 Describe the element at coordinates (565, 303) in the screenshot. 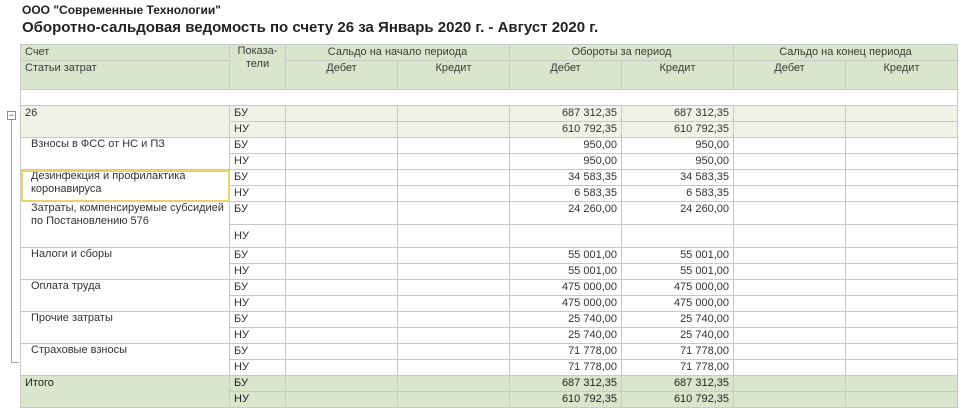

I see `turnover-debit-cell: 475 000,00` at that location.